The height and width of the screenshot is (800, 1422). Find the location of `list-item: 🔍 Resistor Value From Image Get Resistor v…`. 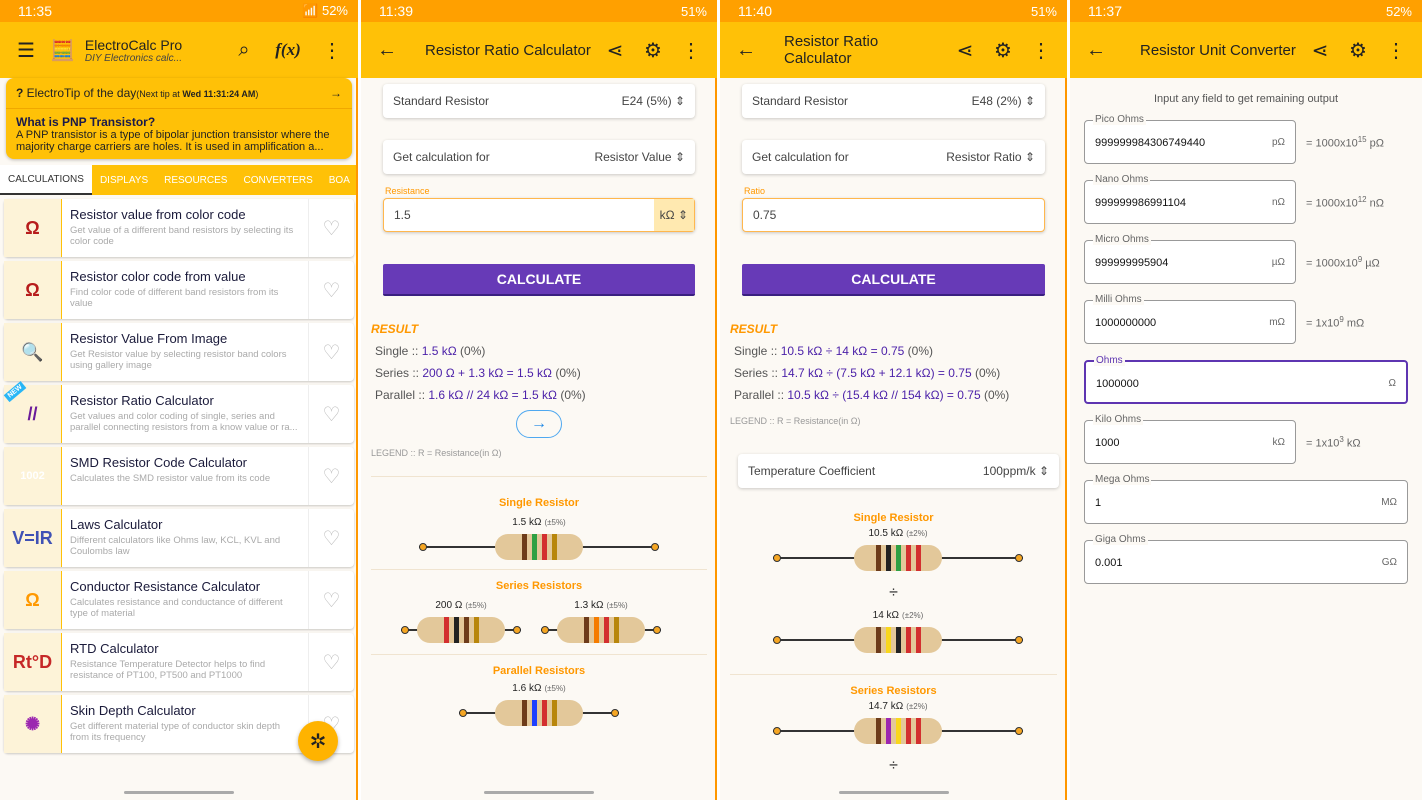

list-item: 🔍 Resistor Value From Image Get Resistor v… is located at coordinates (179, 352).